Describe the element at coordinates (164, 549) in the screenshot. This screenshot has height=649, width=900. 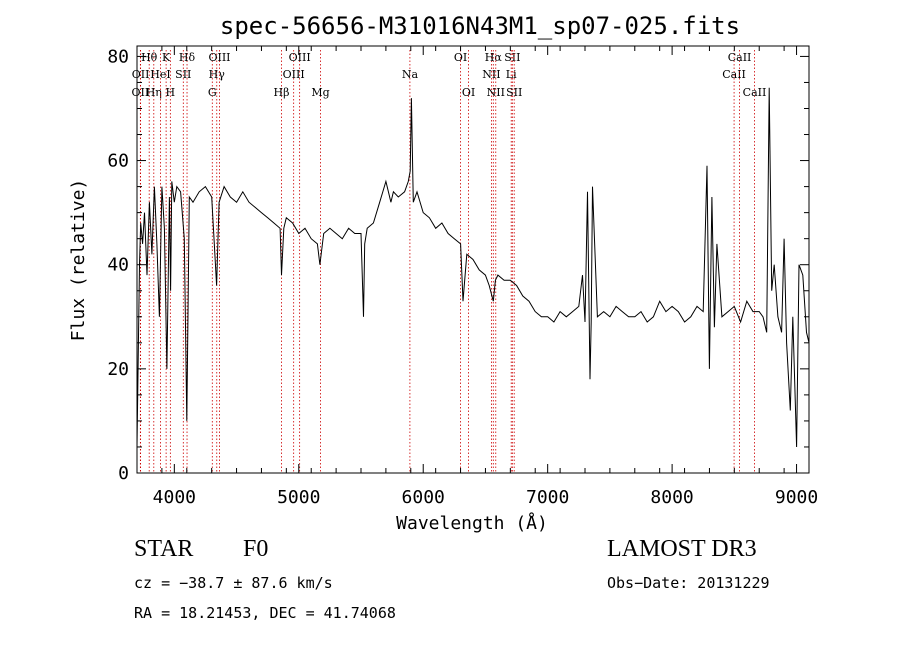
I see `object-class: STAR` at that location.